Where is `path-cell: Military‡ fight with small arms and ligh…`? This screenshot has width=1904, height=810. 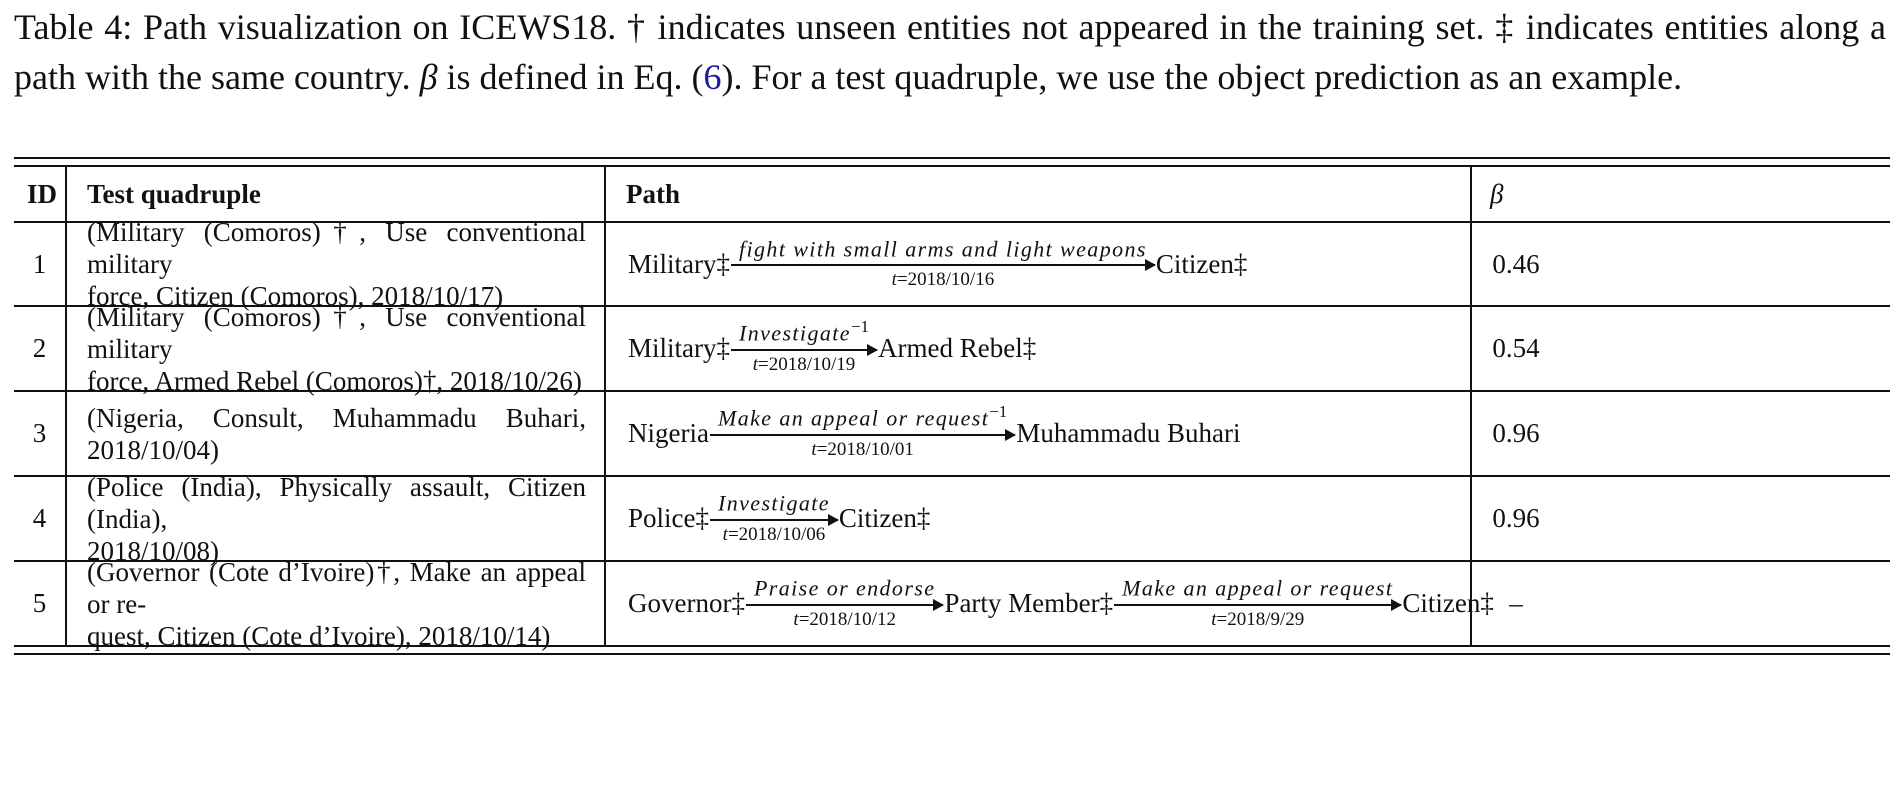 path-cell: Military‡ fight with small arms and ligh… is located at coordinates (1037, 264).